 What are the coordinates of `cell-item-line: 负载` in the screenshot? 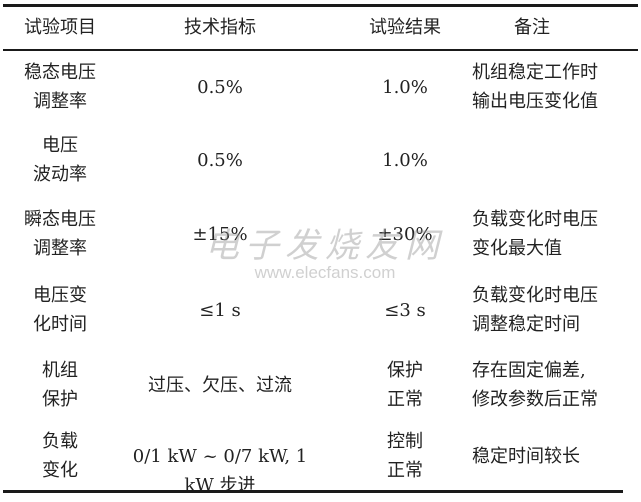 It's located at (60, 441).